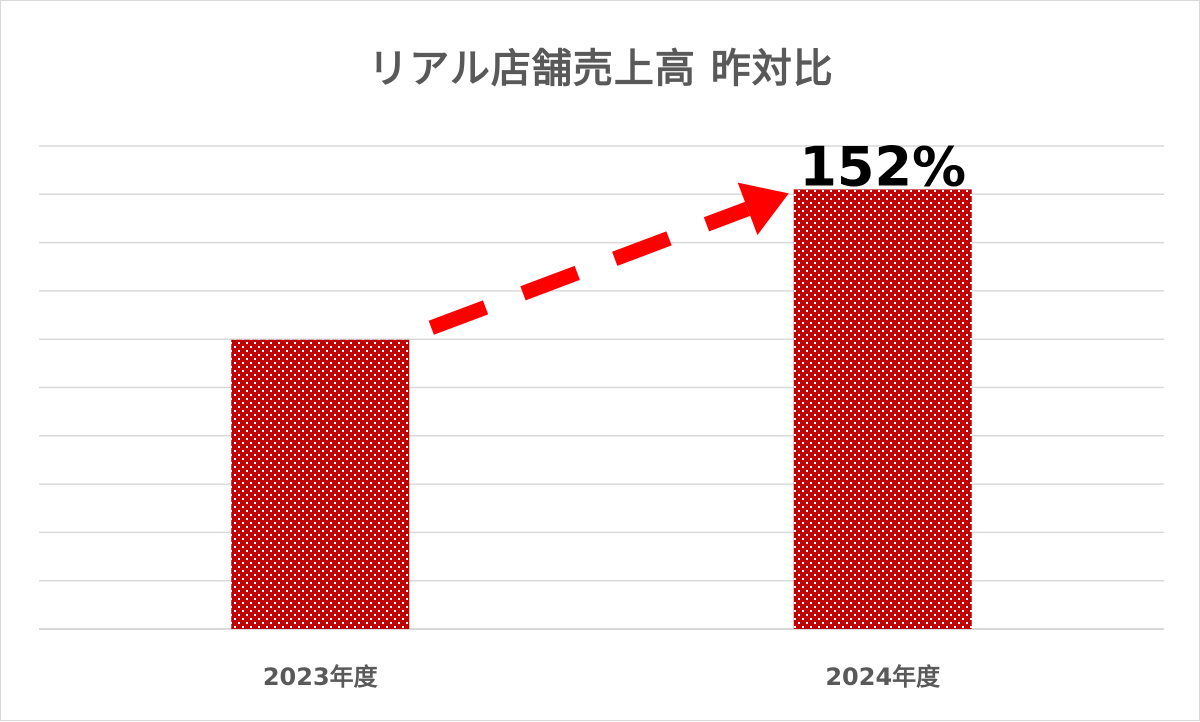 This screenshot has height=722, width=1200. I want to click on chart-title: リアル店舗売上高 昨対比, so click(601, 69).